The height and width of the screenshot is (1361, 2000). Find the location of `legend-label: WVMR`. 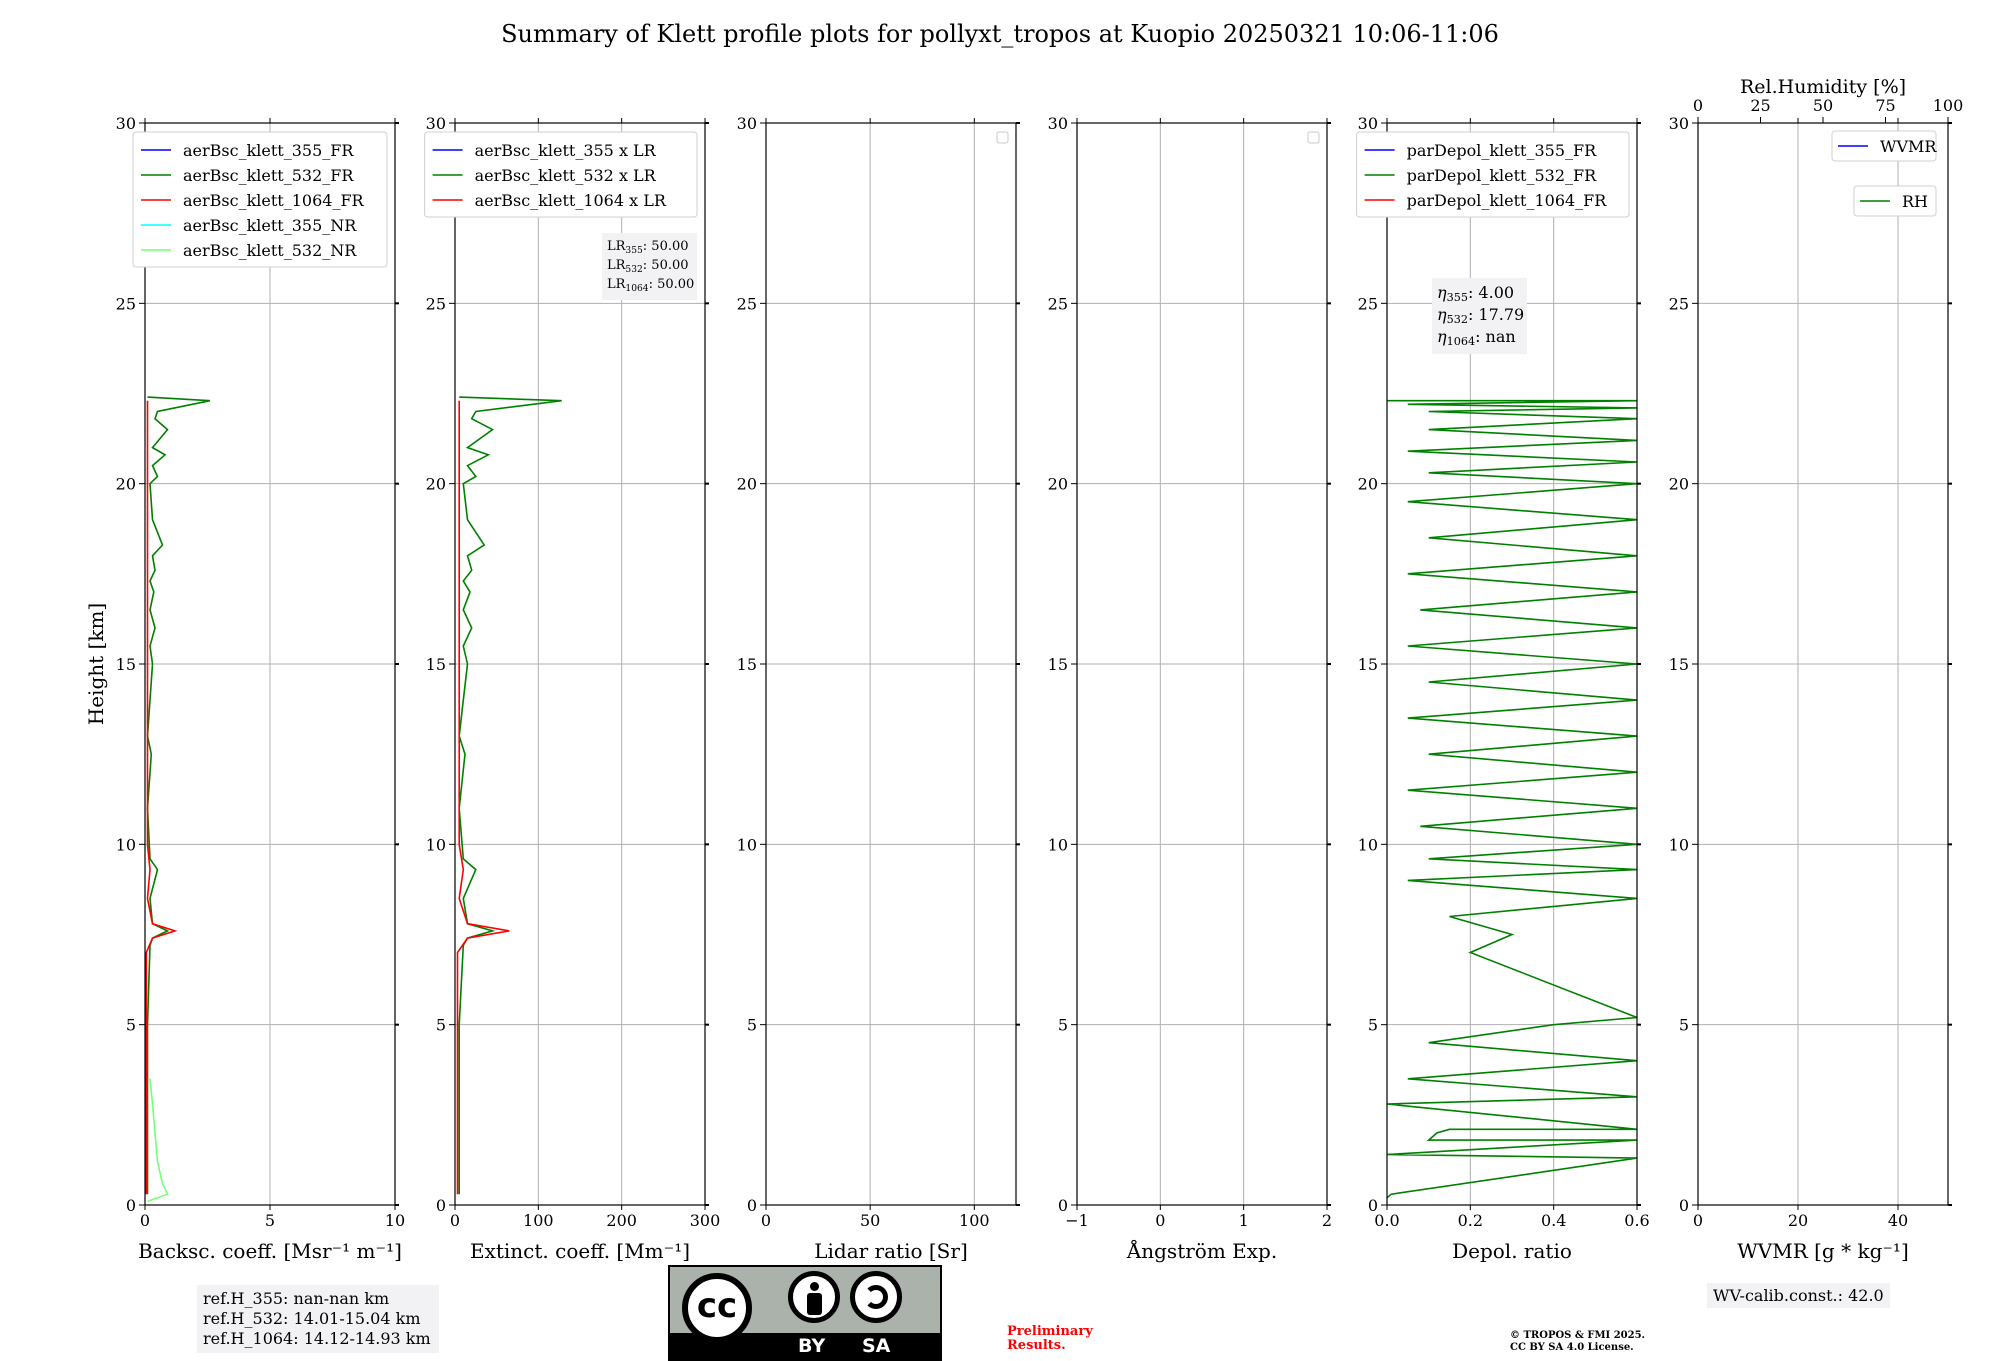

legend-label: WVMR is located at coordinates (1908, 146).